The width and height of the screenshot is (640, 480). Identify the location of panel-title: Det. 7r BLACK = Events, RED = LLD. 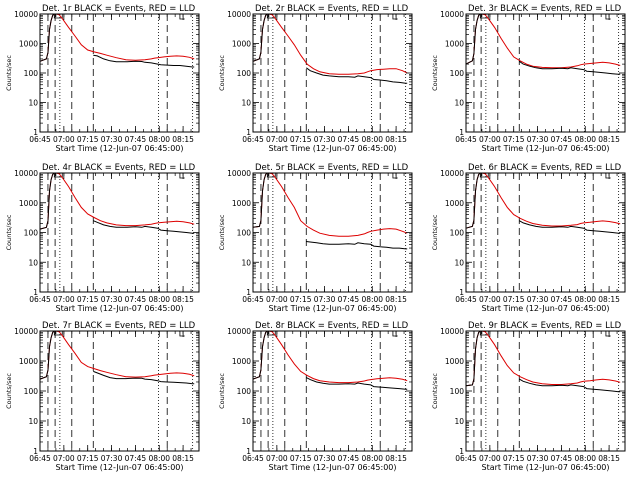
(119, 326).